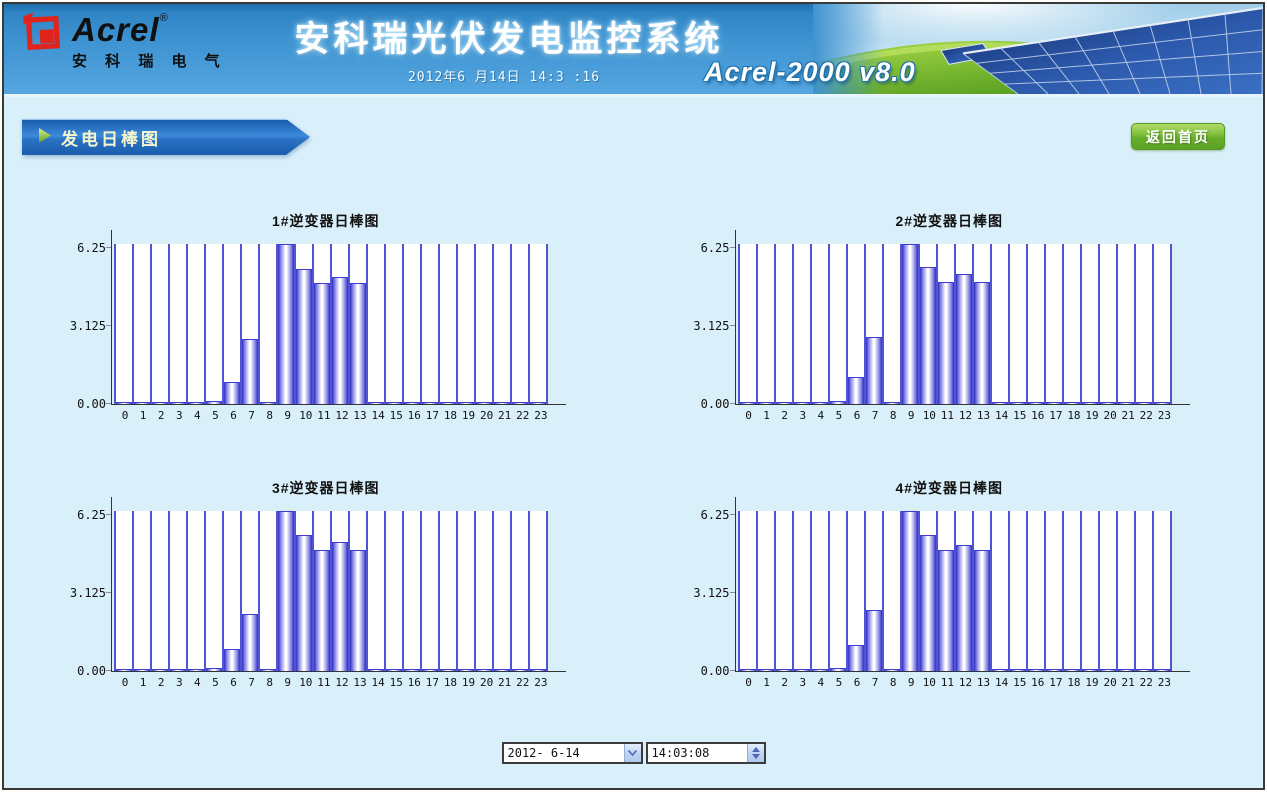 This screenshot has width=1267, height=792. What do you see at coordinates (911, 682) in the screenshot?
I see `x-tick-label: 9` at bounding box center [911, 682].